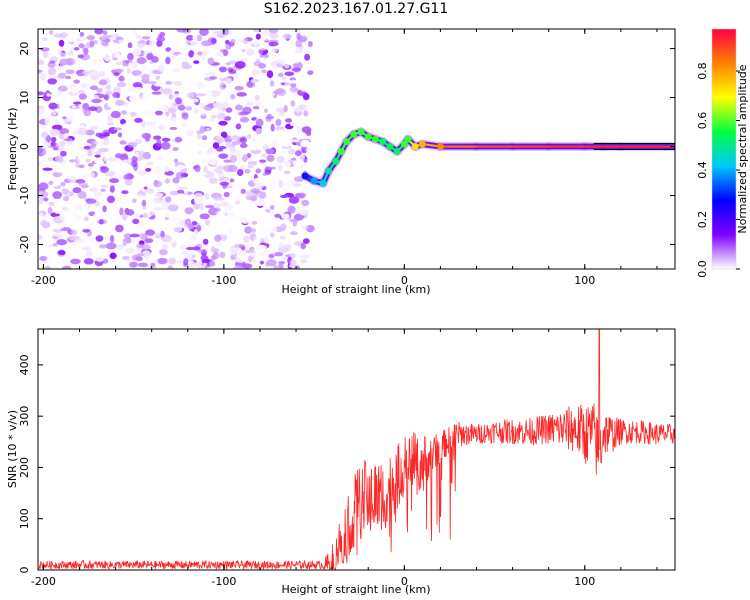  What do you see at coordinates (702, 220) in the screenshot?
I see `colorbar-tick-label: 0.2` at bounding box center [702, 220].